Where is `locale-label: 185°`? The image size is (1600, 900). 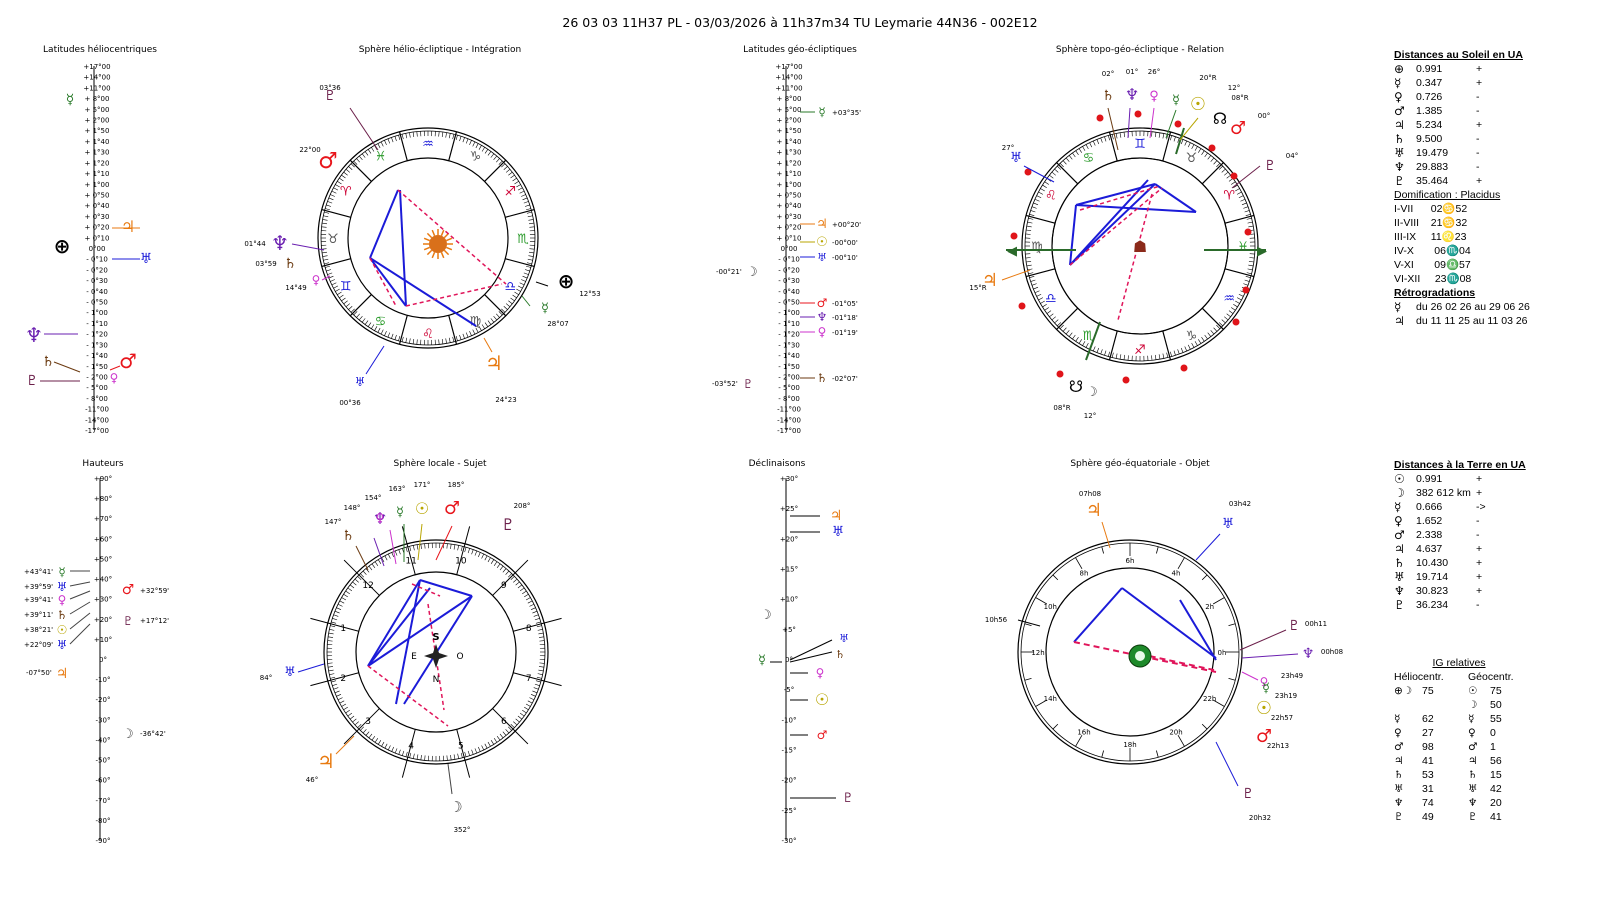
locale-label: 185° is located at coordinates (456, 485).